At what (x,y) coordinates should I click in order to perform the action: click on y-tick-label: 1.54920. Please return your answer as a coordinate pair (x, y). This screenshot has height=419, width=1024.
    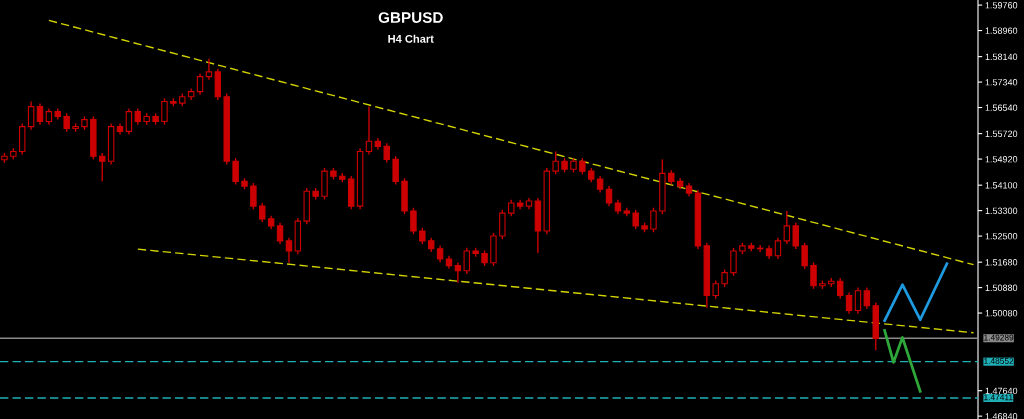
    Looking at the image, I should click on (1001, 159).